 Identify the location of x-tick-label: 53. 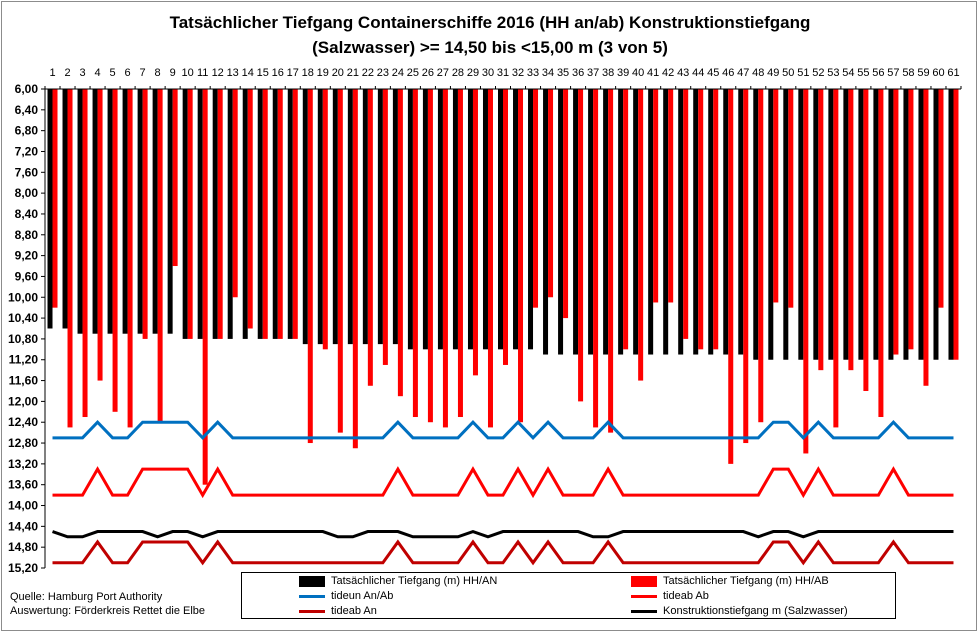
(833, 73).